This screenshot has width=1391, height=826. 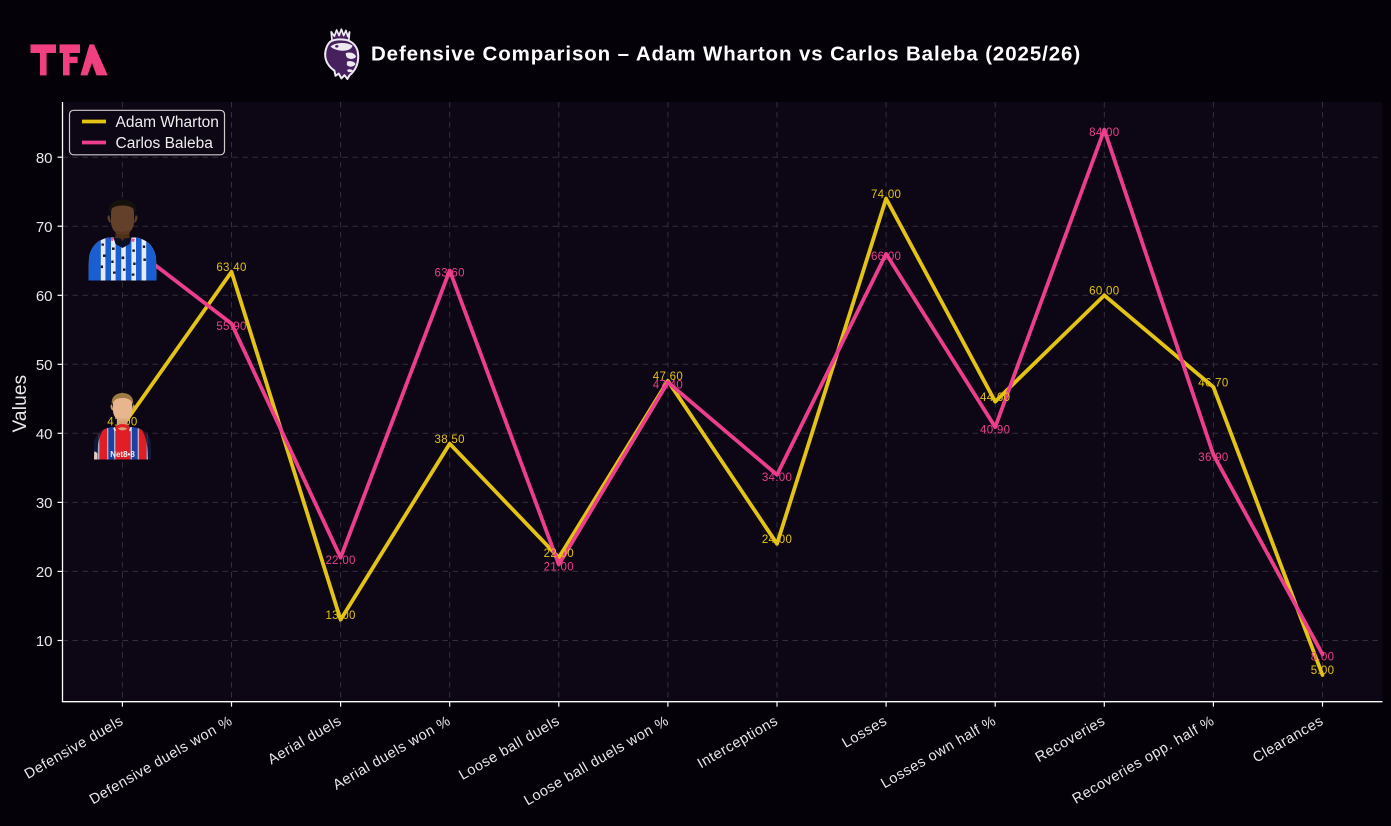 I want to click on svg-text: 44.60, so click(x=995, y=398).